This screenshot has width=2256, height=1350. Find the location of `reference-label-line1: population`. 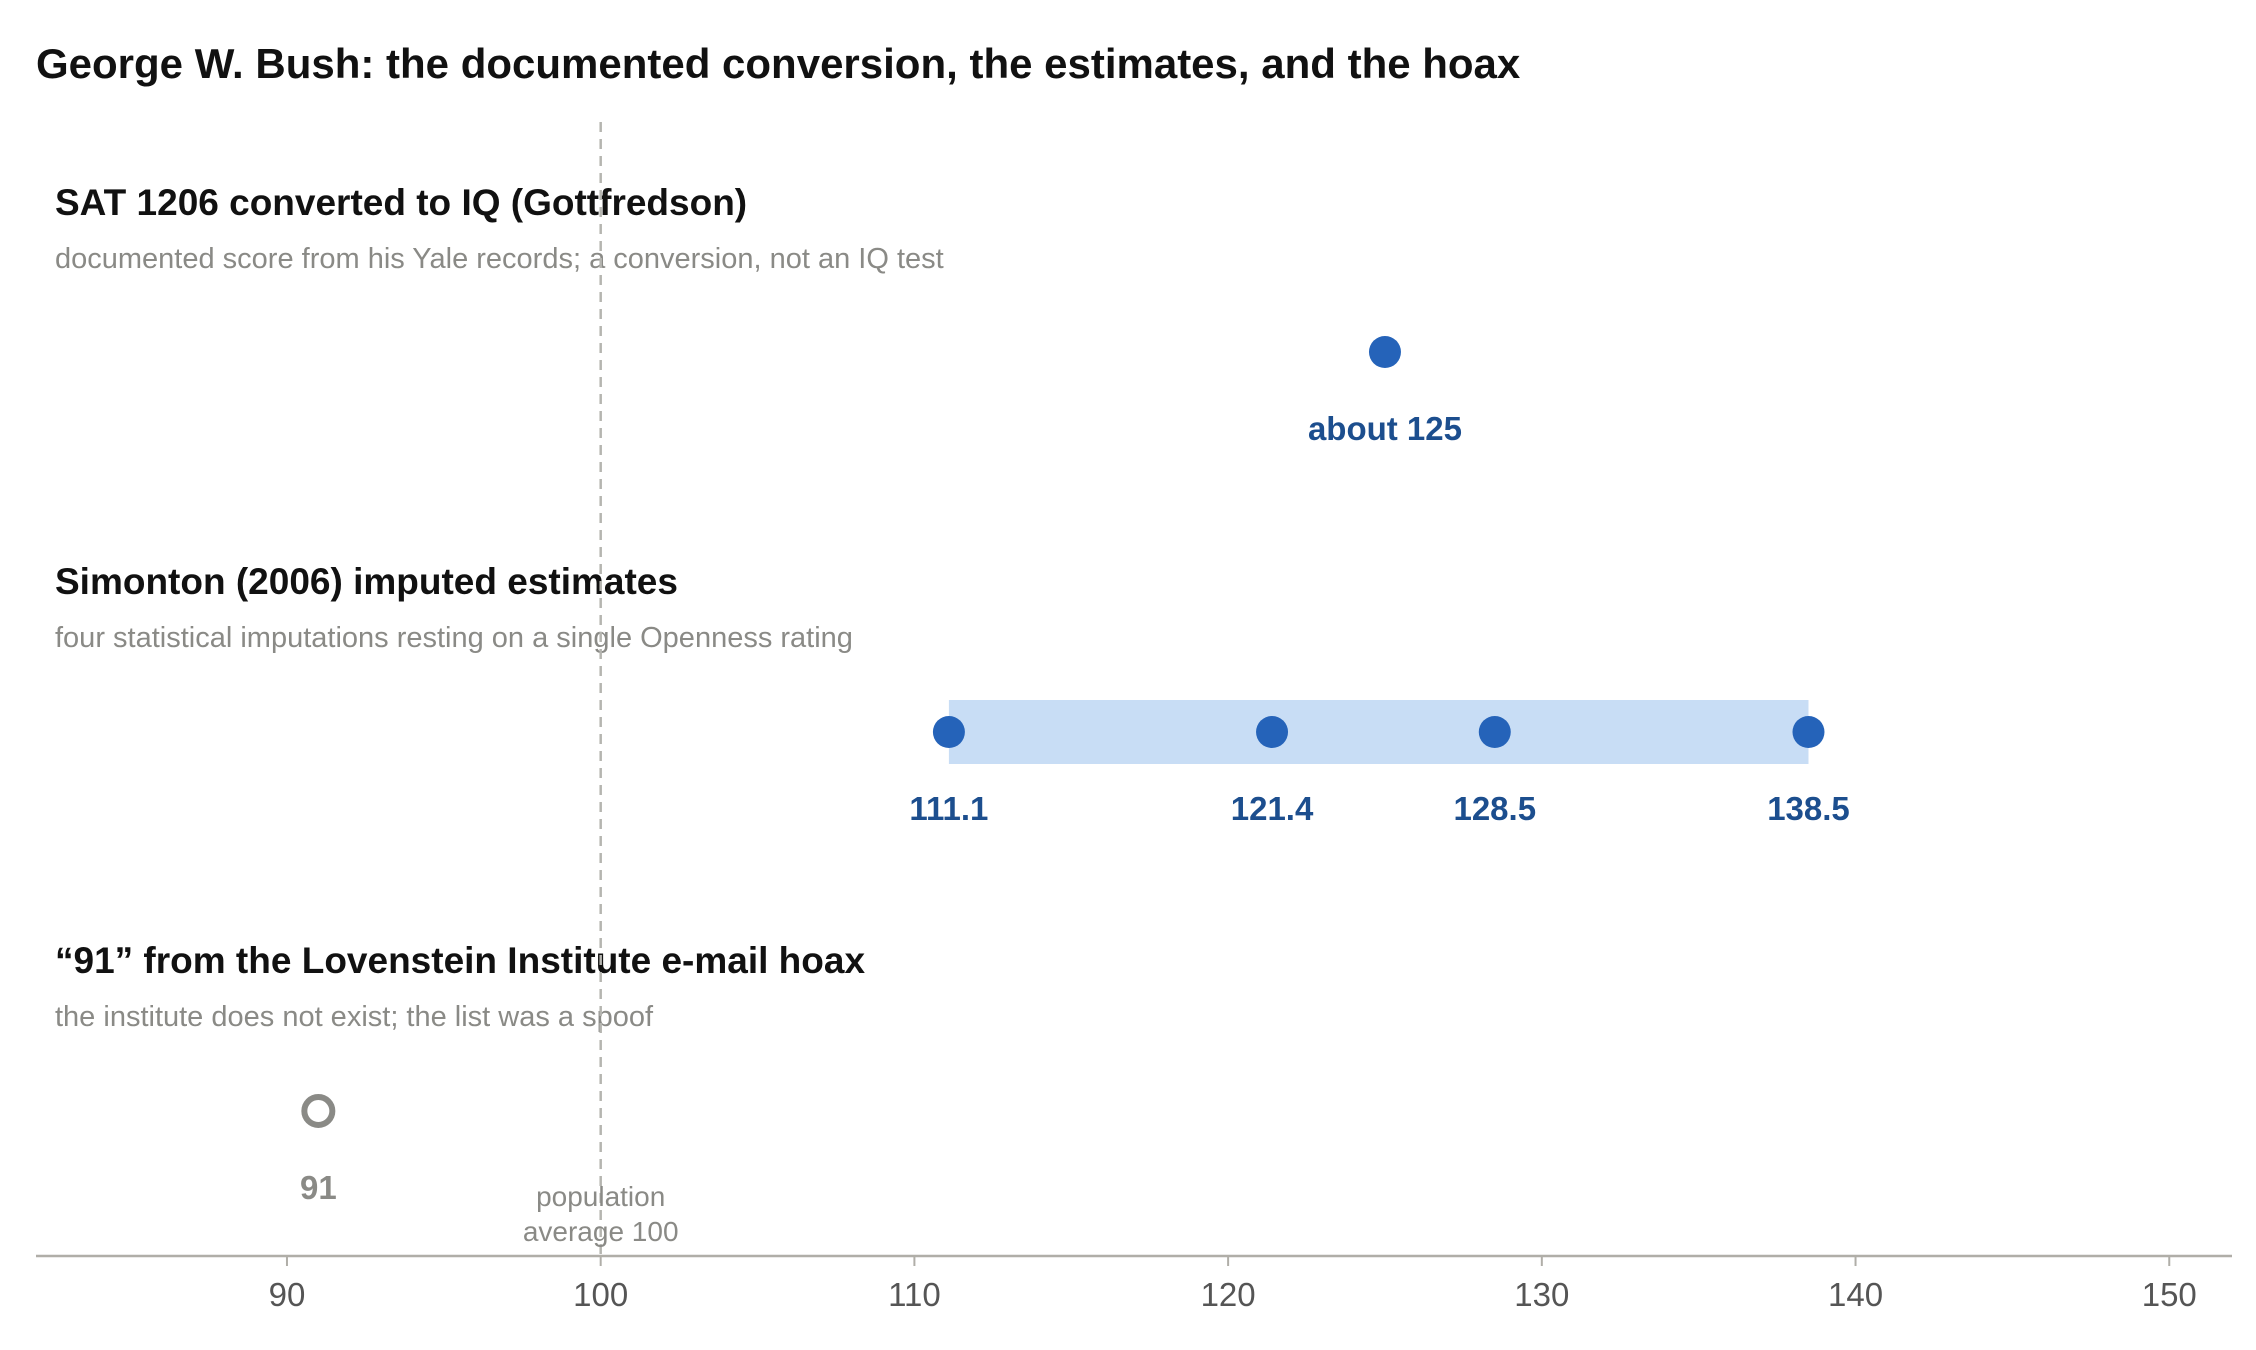

reference-label-line1: population is located at coordinates (600, 1196).